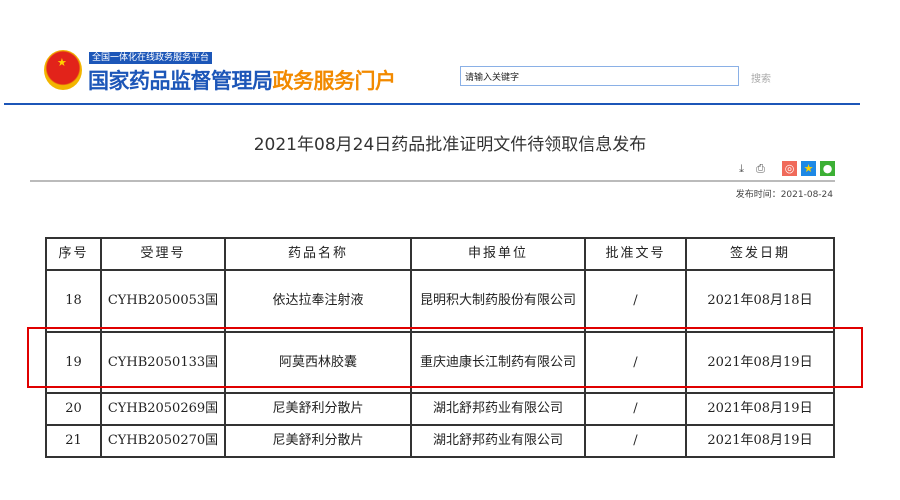  What do you see at coordinates (432, 181) in the screenshot?
I see `title-divider` at bounding box center [432, 181].